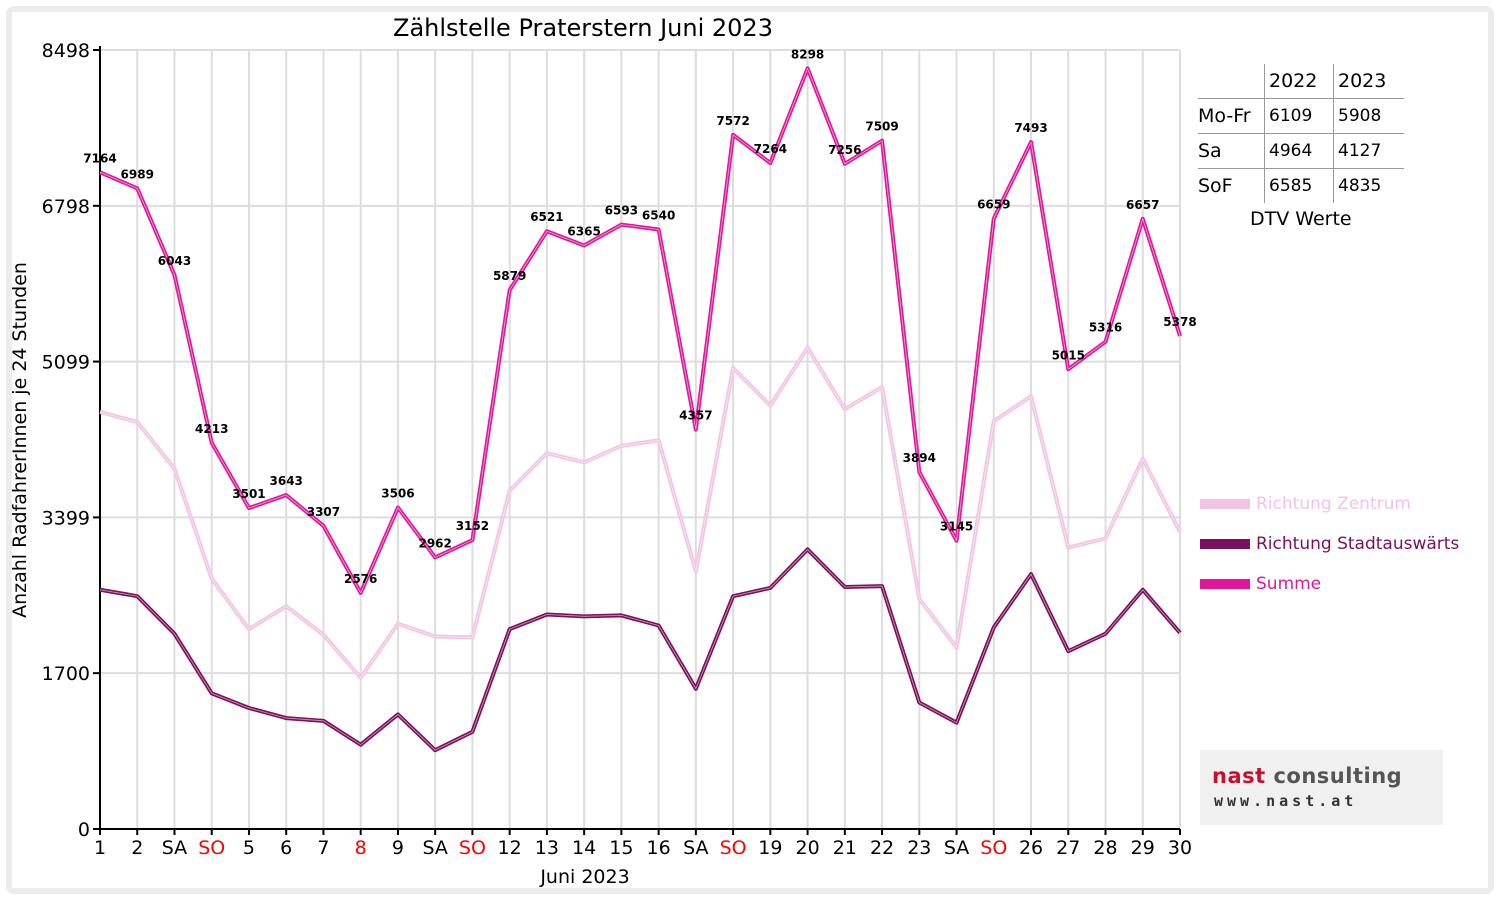 The image size is (1500, 900). What do you see at coordinates (844, 150) in the screenshot?
I see `data-label: 7256` at bounding box center [844, 150].